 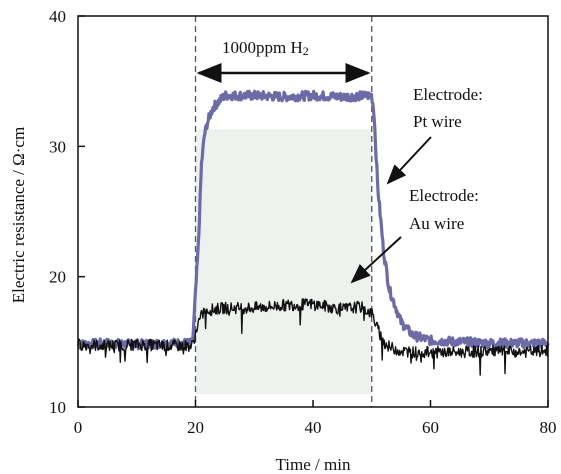 What do you see at coordinates (57, 277) in the screenshot?
I see `y-tick-label: 20` at bounding box center [57, 277].